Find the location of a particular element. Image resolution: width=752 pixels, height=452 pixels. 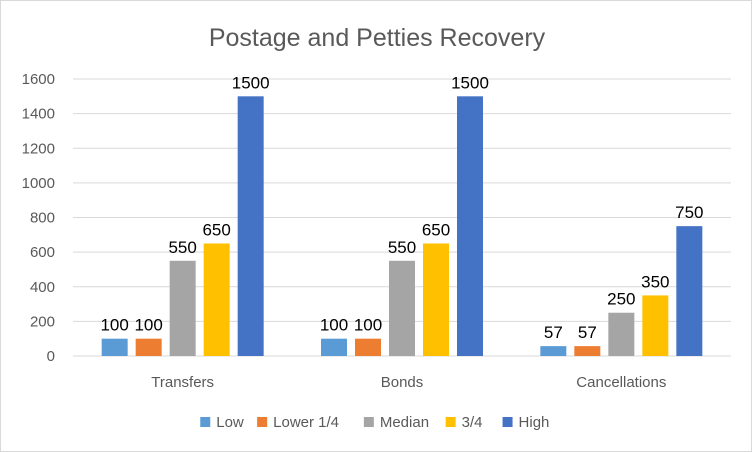

legend-label: High is located at coordinates (534, 422).